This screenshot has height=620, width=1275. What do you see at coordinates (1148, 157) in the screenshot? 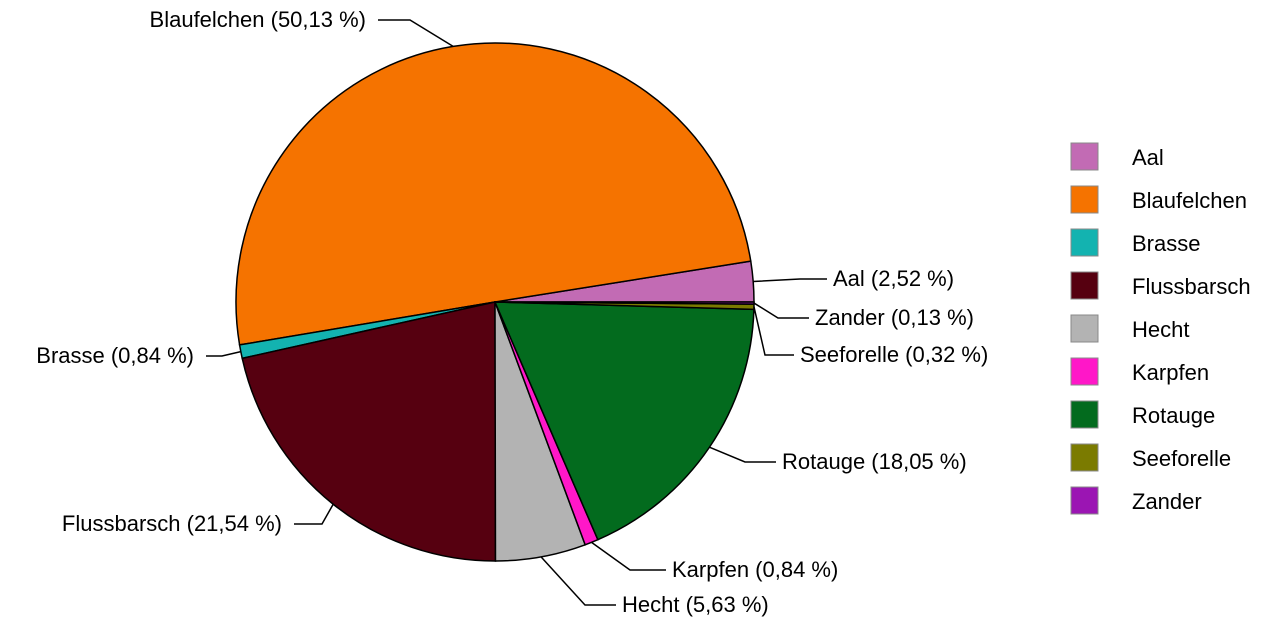
I see `legend-label: Aal` at bounding box center [1148, 157].